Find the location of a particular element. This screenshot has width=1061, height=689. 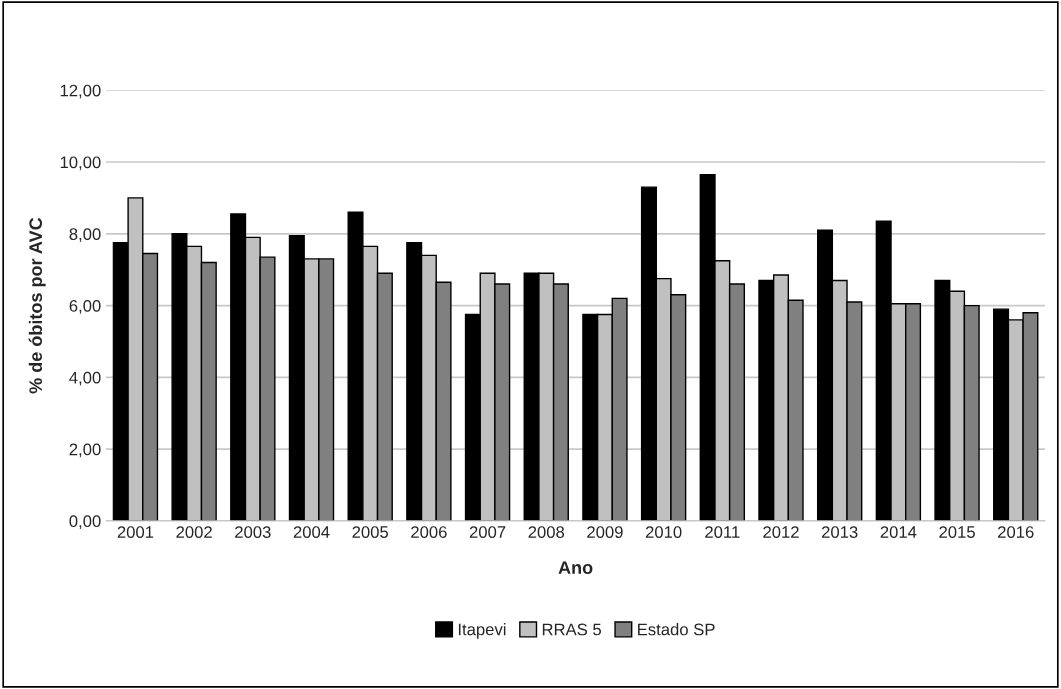

x-tick-label: 2004 is located at coordinates (311, 532).